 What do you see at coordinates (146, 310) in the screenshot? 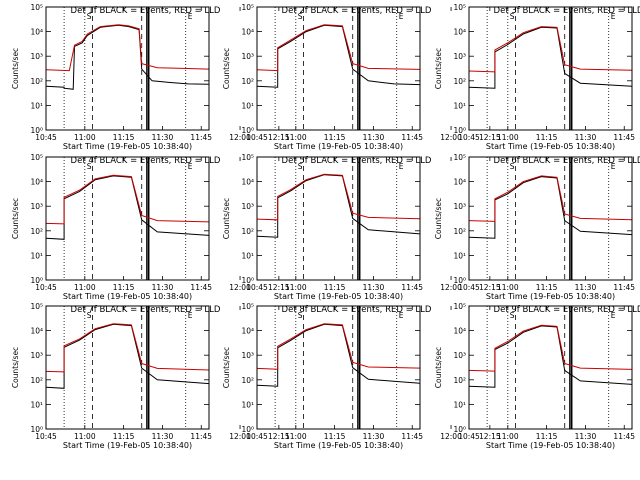
I see `panel-title: Det 7f BLACK = Events, RED = LLD` at bounding box center [146, 310].